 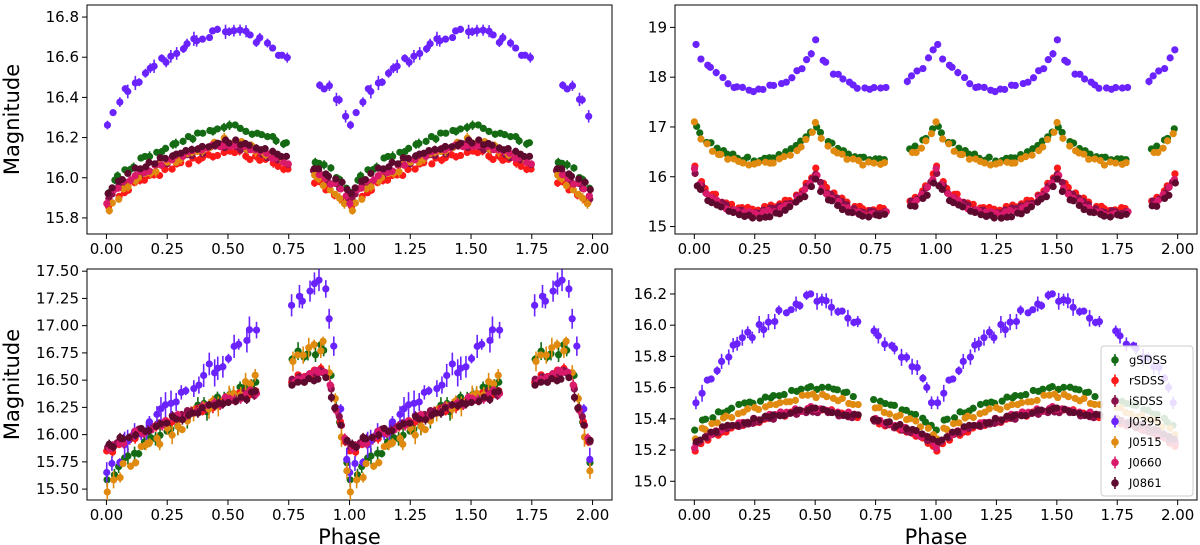 I want to click on y-tick-label: 19, so click(x=657, y=27).